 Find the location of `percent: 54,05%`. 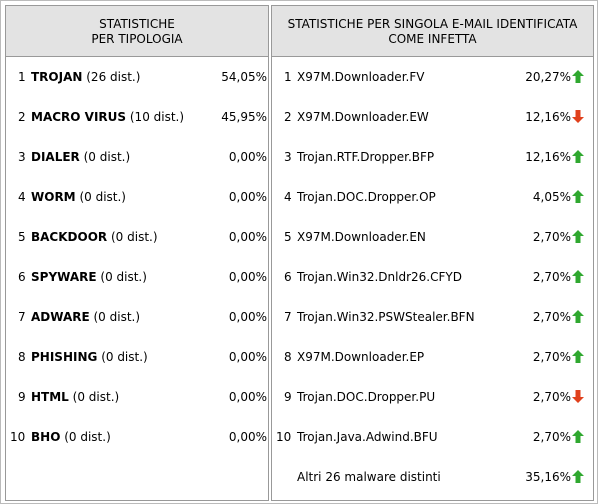

percent: 54,05% is located at coordinates (244, 77).